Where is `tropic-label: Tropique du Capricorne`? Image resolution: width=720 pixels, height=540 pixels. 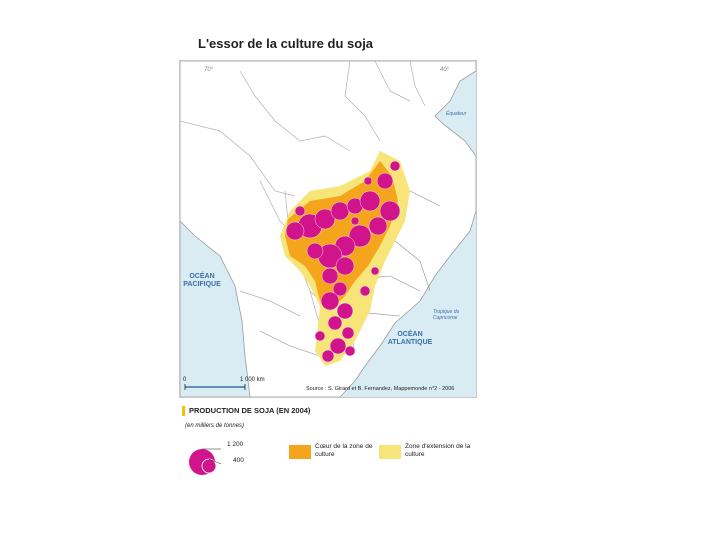
tropic-label: Tropique du Capricorne is located at coordinates (446, 315).